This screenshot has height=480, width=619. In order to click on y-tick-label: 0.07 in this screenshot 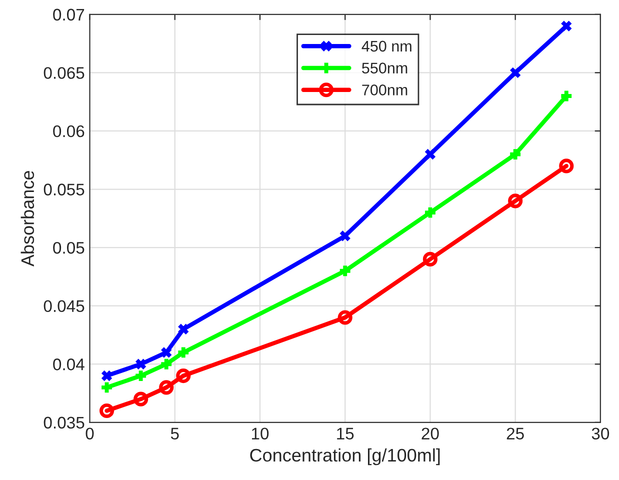, I will do `click(68, 14)`.